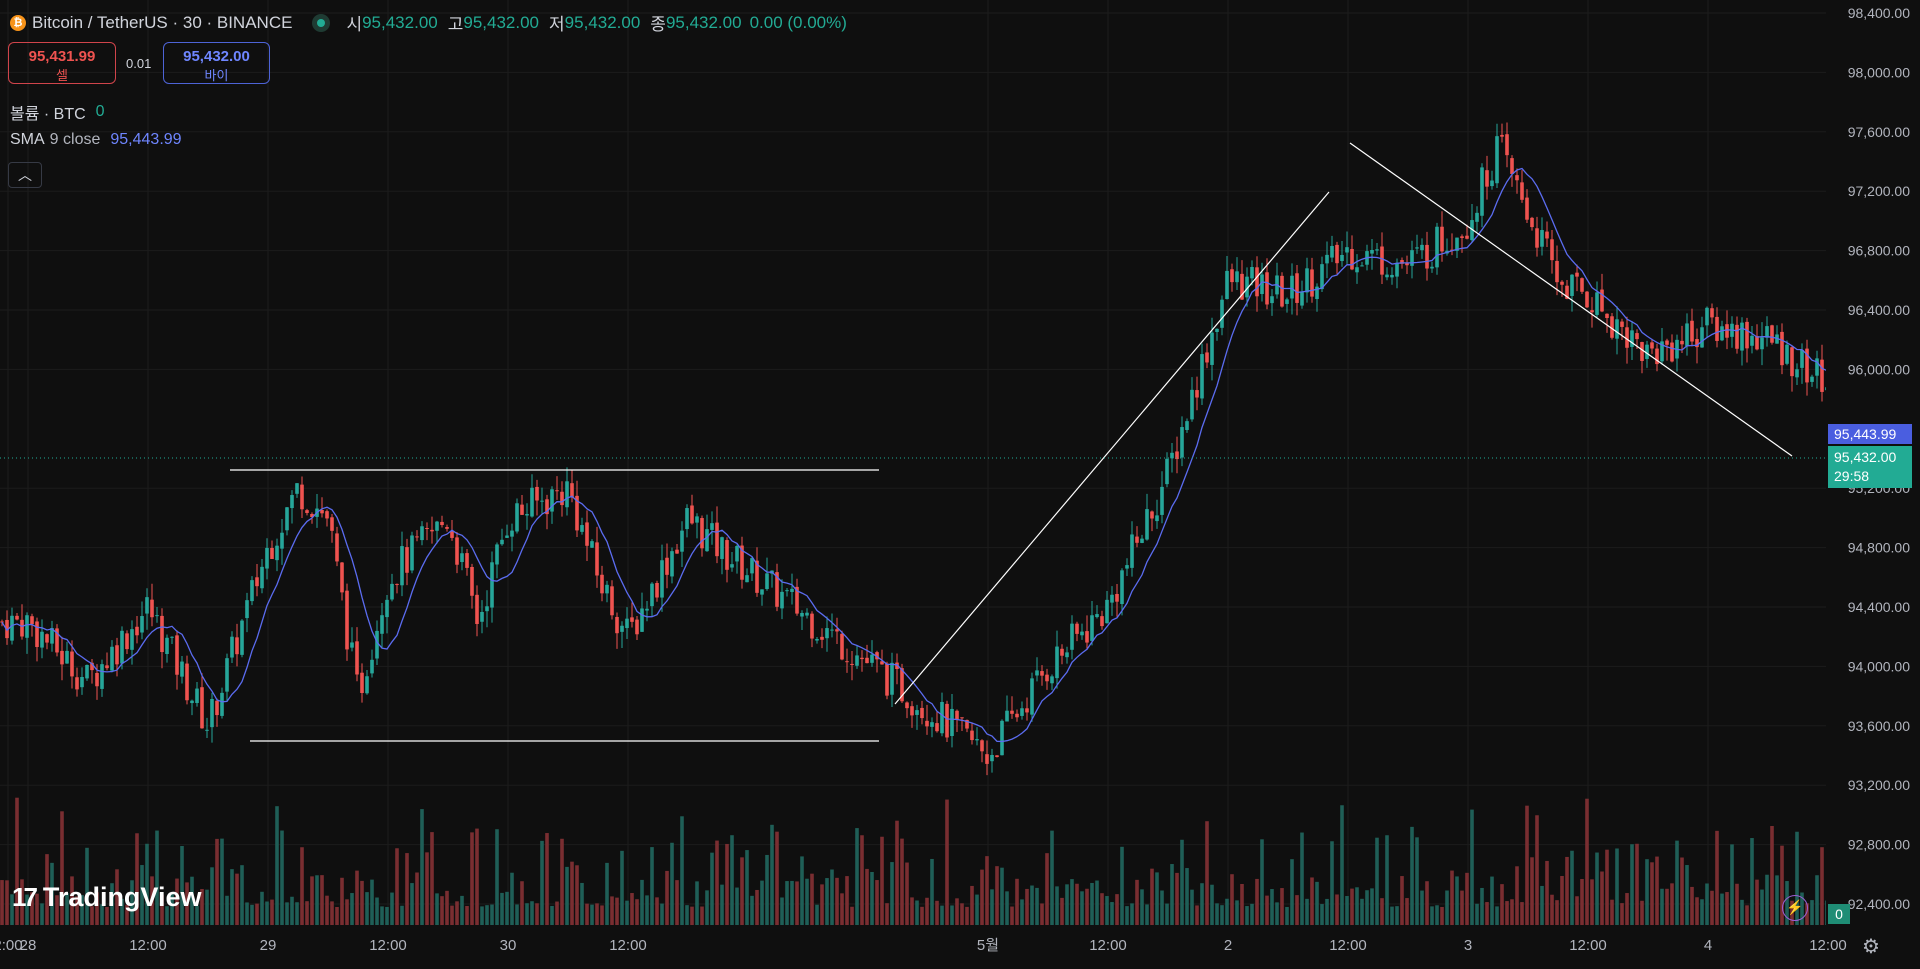 The image size is (1920, 969). What do you see at coordinates (1871, 947) in the screenshot?
I see `gear-icon: ⚙` at bounding box center [1871, 947].